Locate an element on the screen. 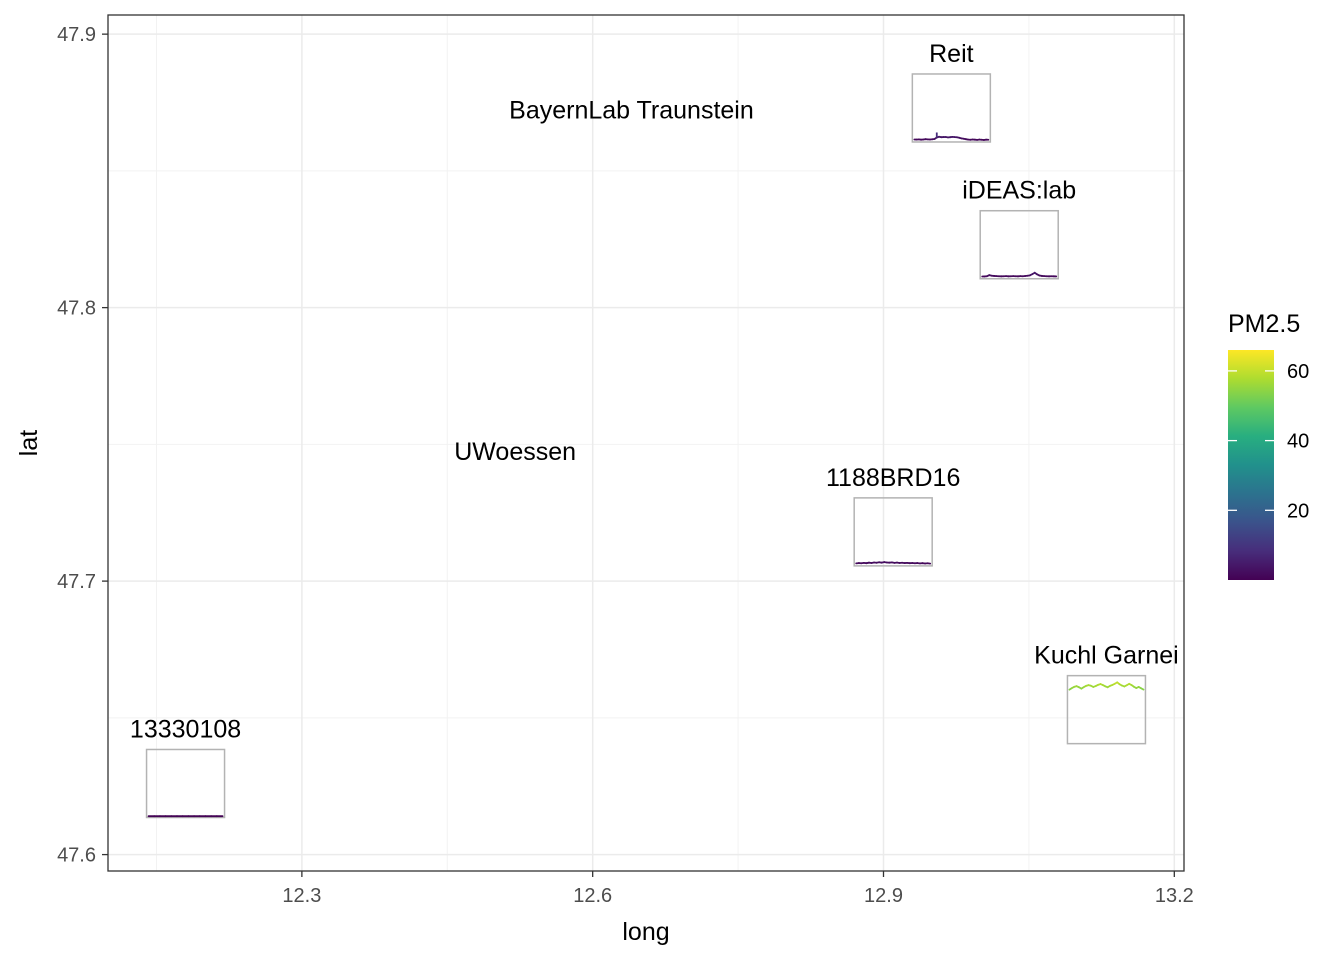 This screenshot has height=960, width=1344. site-label: 13330108 is located at coordinates (185, 729).